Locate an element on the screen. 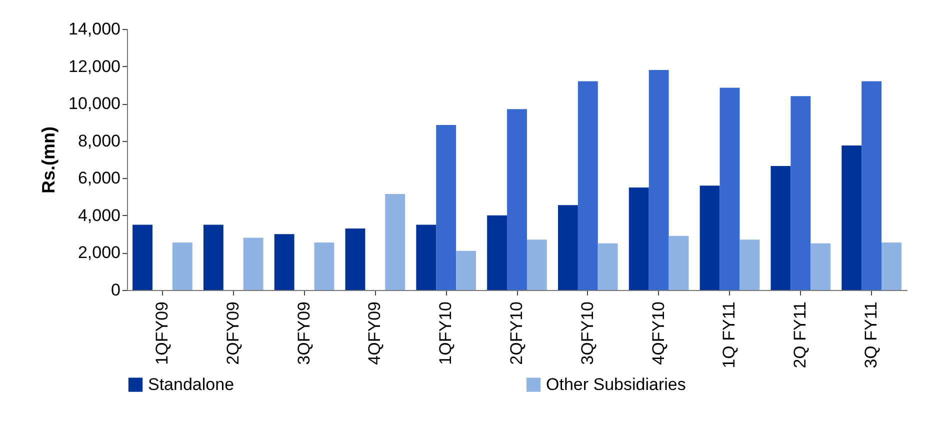 The height and width of the screenshot is (432, 934). x-tick-label: 3QFY09 is located at coordinates (304, 333).